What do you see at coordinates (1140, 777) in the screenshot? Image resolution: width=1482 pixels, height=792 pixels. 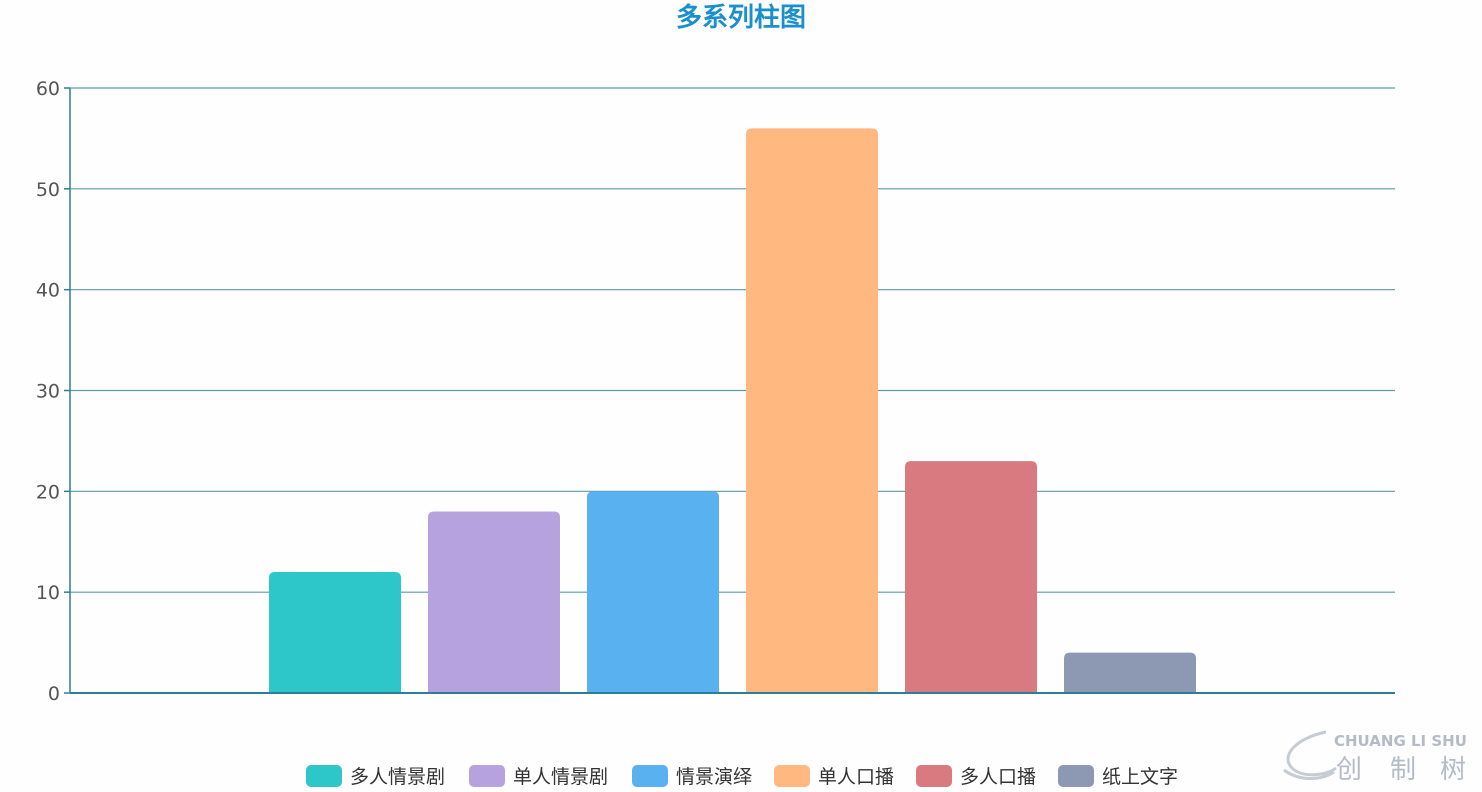 I see `legend-label: 纸上文字` at bounding box center [1140, 777].